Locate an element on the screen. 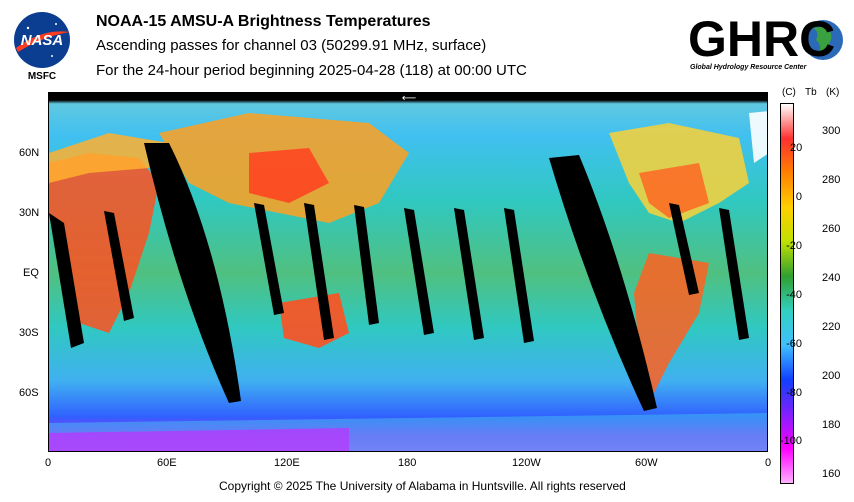 This screenshot has height=502, width=854. colorbar-k-tick: 300 is located at coordinates (831, 131).